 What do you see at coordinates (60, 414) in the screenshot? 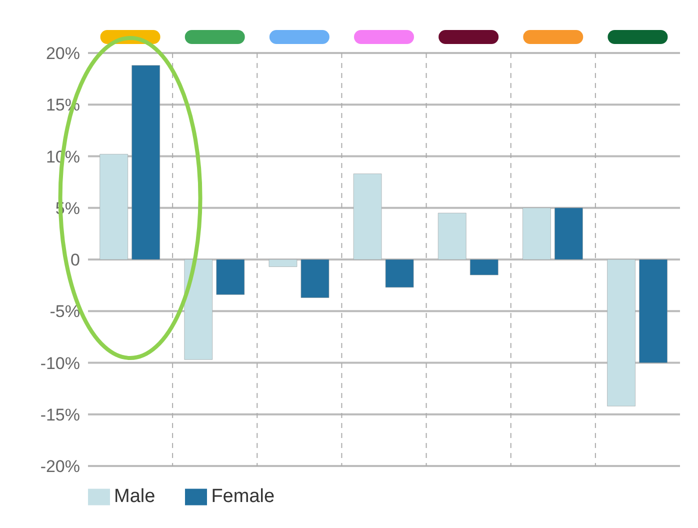
I see `y-tick-label: -15%` at bounding box center [60, 414].